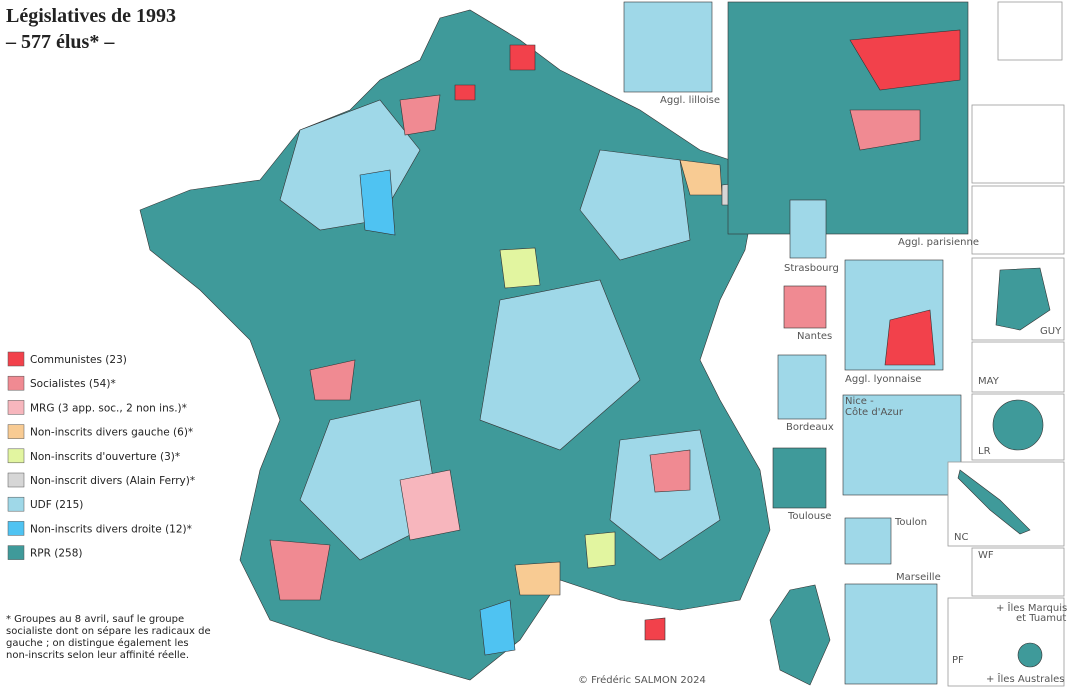 The height and width of the screenshot is (692, 1067). What do you see at coordinates (1025, 678) in the screenshot?
I see `inset-label: + Îles Australes` at bounding box center [1025, 678].